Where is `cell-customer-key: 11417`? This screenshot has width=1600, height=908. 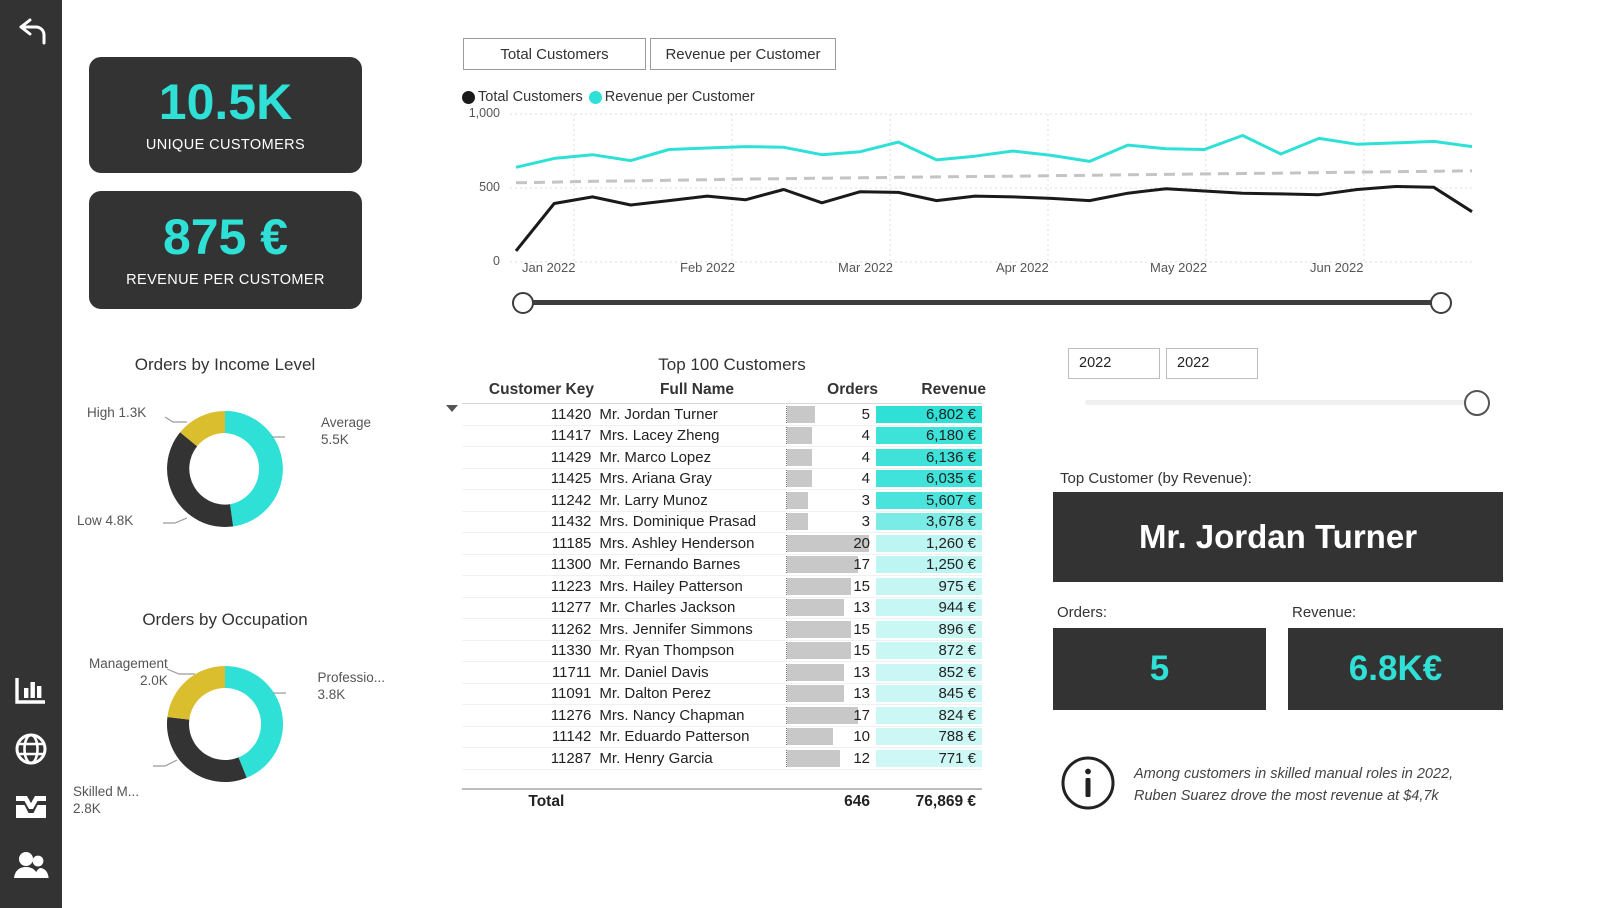
cell-customer-key: 11417 is located at coordinates (571, 436).